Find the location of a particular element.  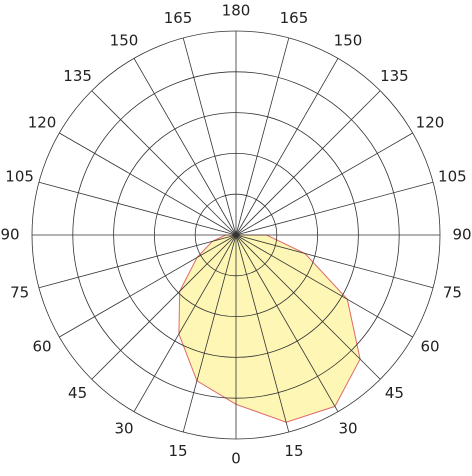

angle-label: 180 is located at coordinates (236, 11).